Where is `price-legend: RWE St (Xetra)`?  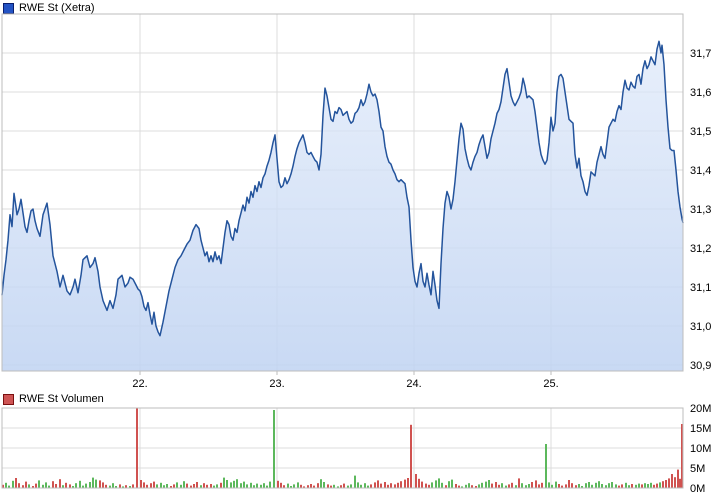
price-legend: RWE St (Xetra) is located at coordinates (49, 8).